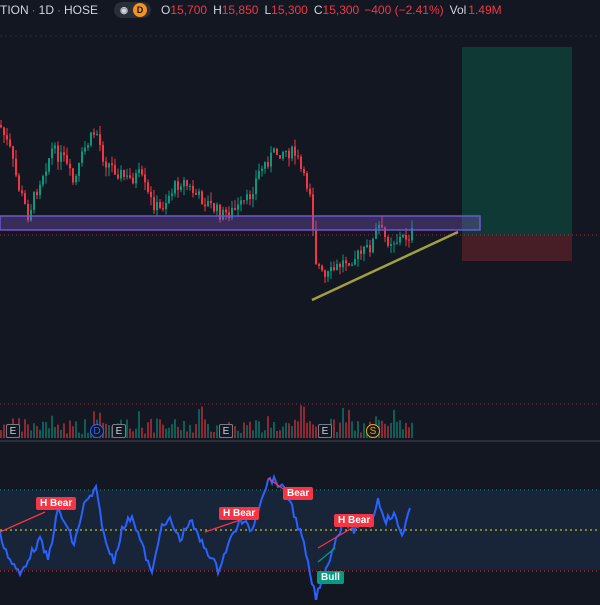  Describe the element at coordinates (330, 577) in the screenshot. I see `bull-label: Bull` at that location.